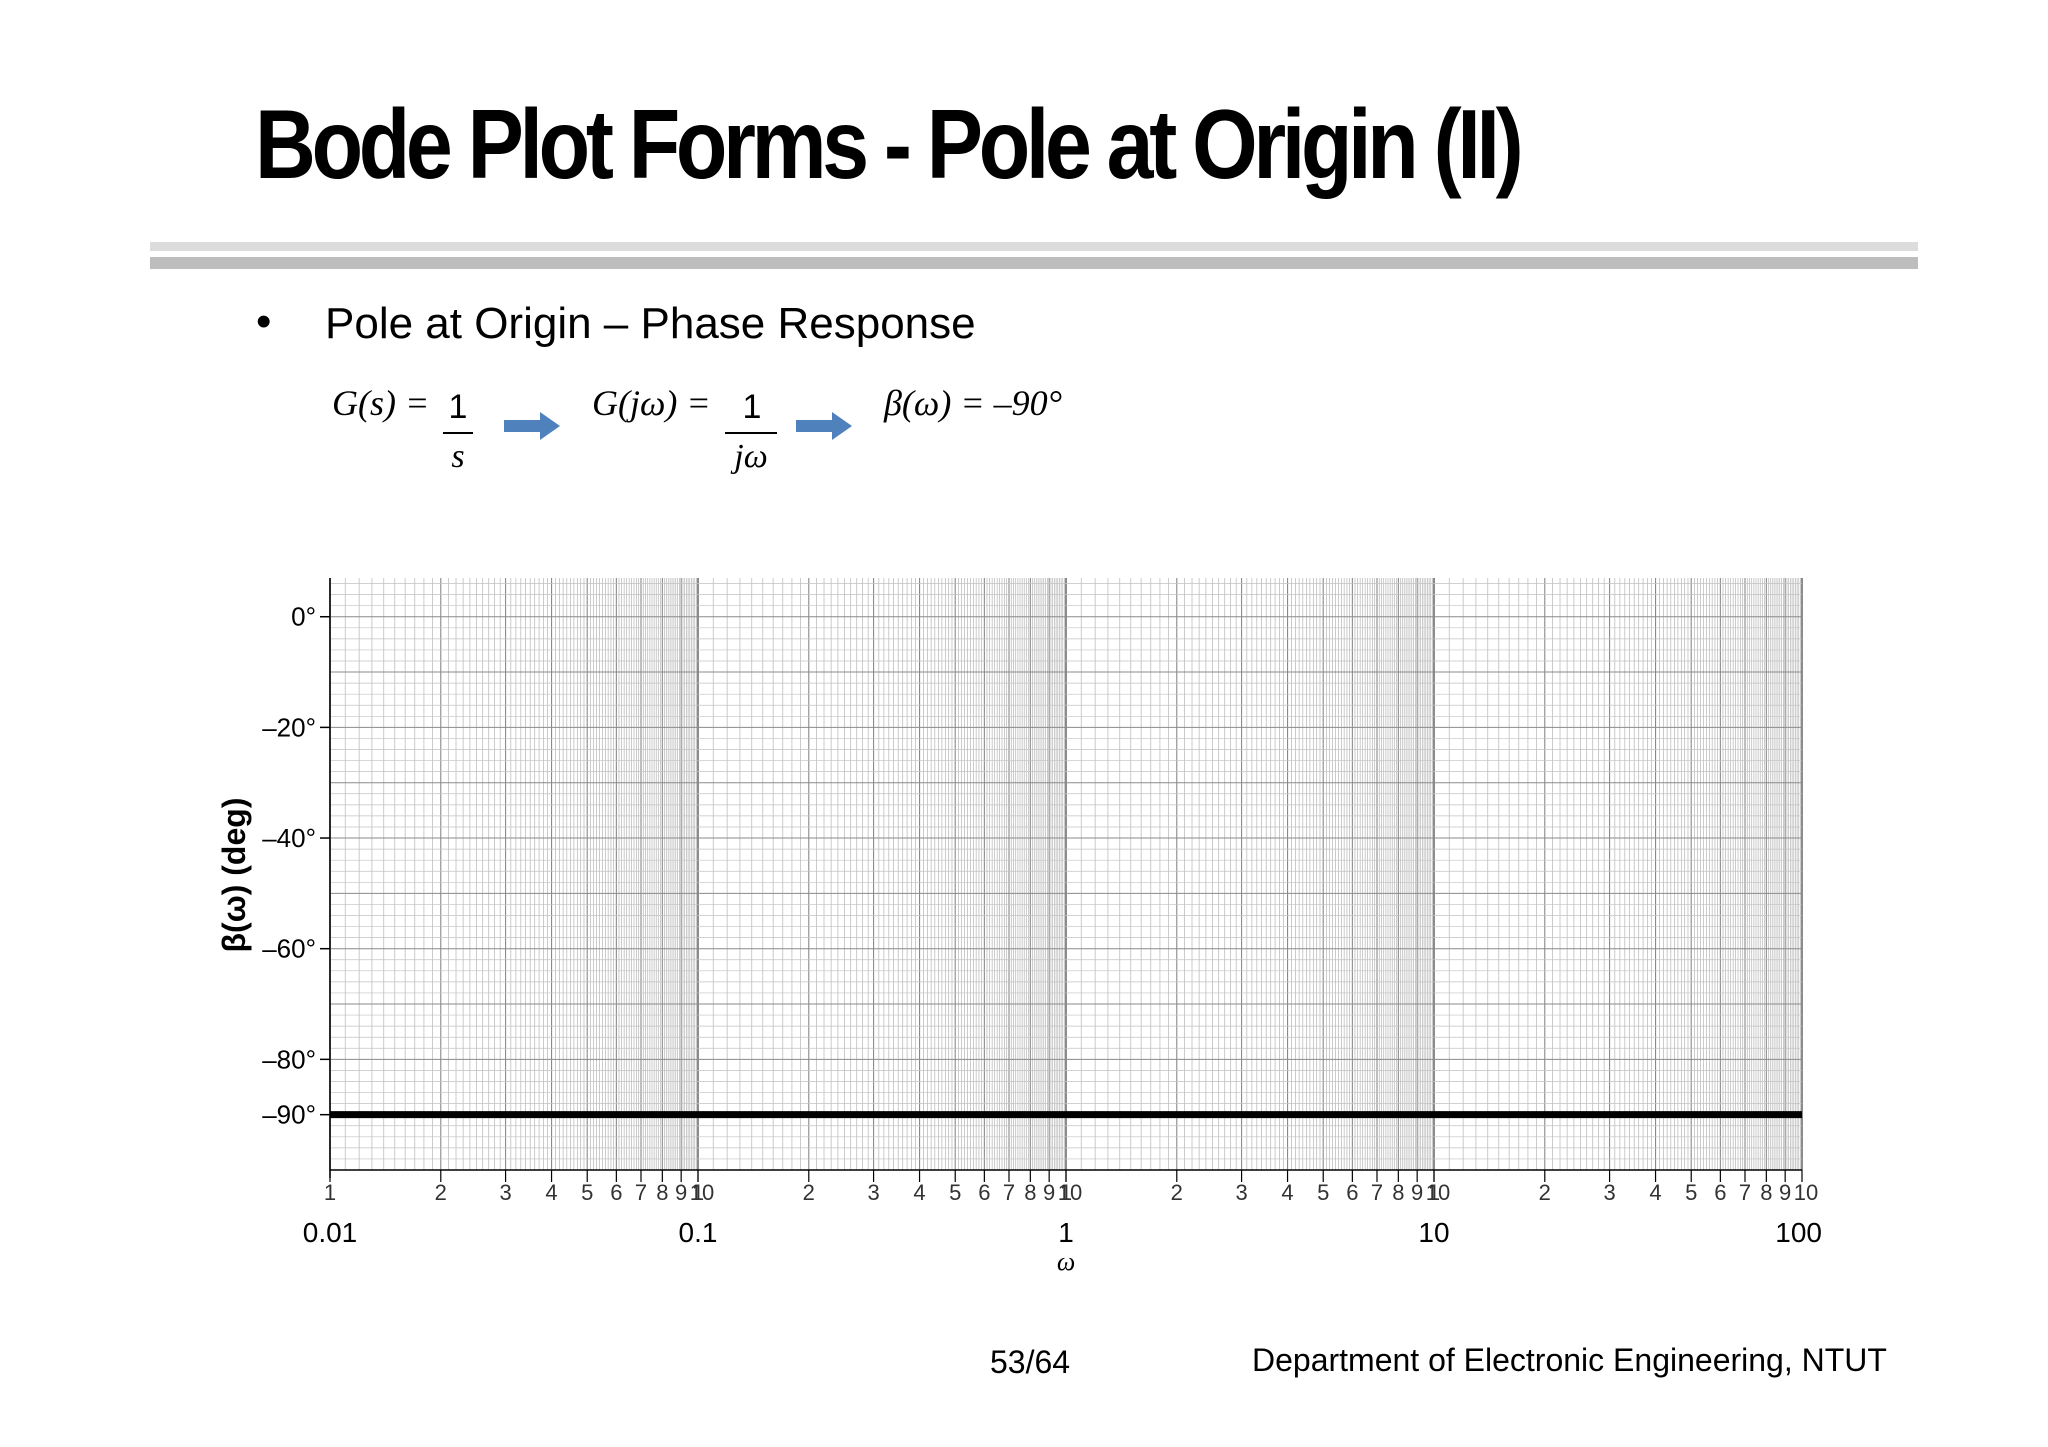  Describe the element at coordinates (289, 727) in the screenshot. I see `y-tick-label: –20°` at that location.